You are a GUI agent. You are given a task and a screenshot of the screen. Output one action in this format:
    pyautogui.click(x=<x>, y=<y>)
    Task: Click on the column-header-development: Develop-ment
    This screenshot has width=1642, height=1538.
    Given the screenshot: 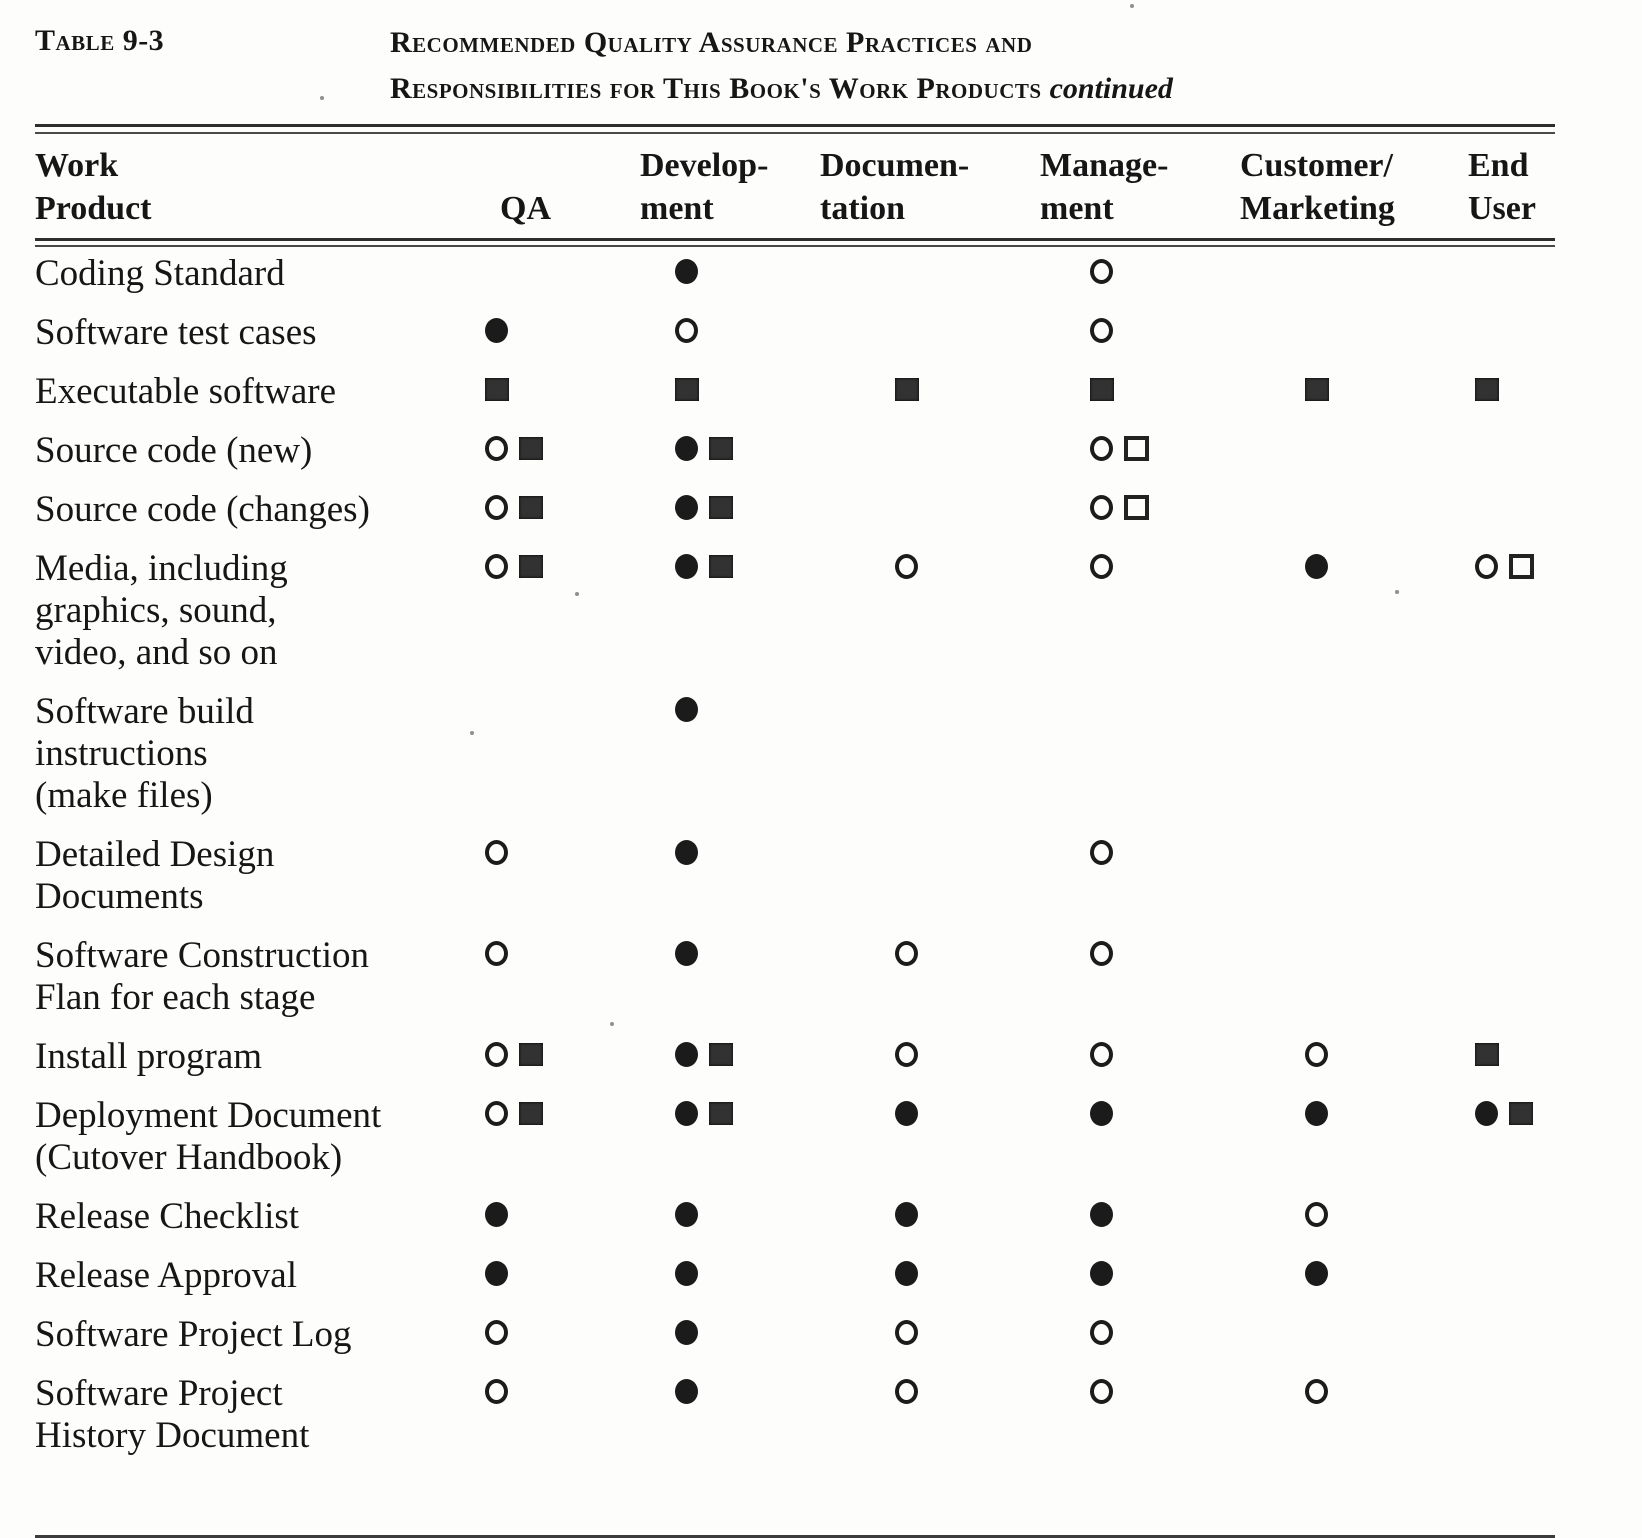 What is the action you would take?
    pyautogui.click(x=730, y=187)
    